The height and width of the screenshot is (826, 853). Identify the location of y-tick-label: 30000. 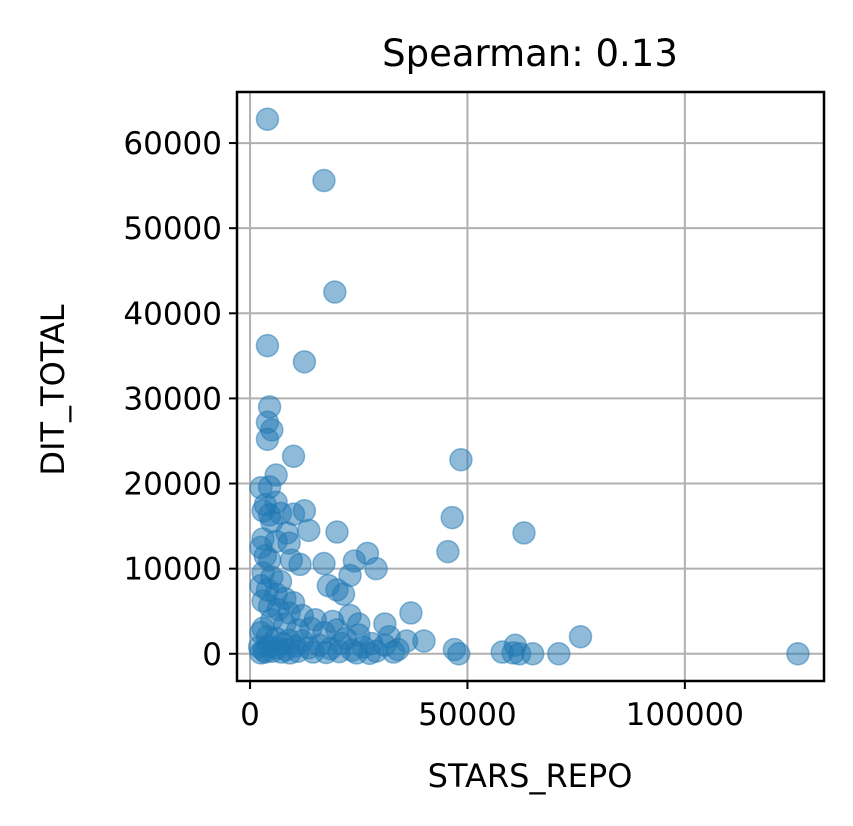
(172, 399).